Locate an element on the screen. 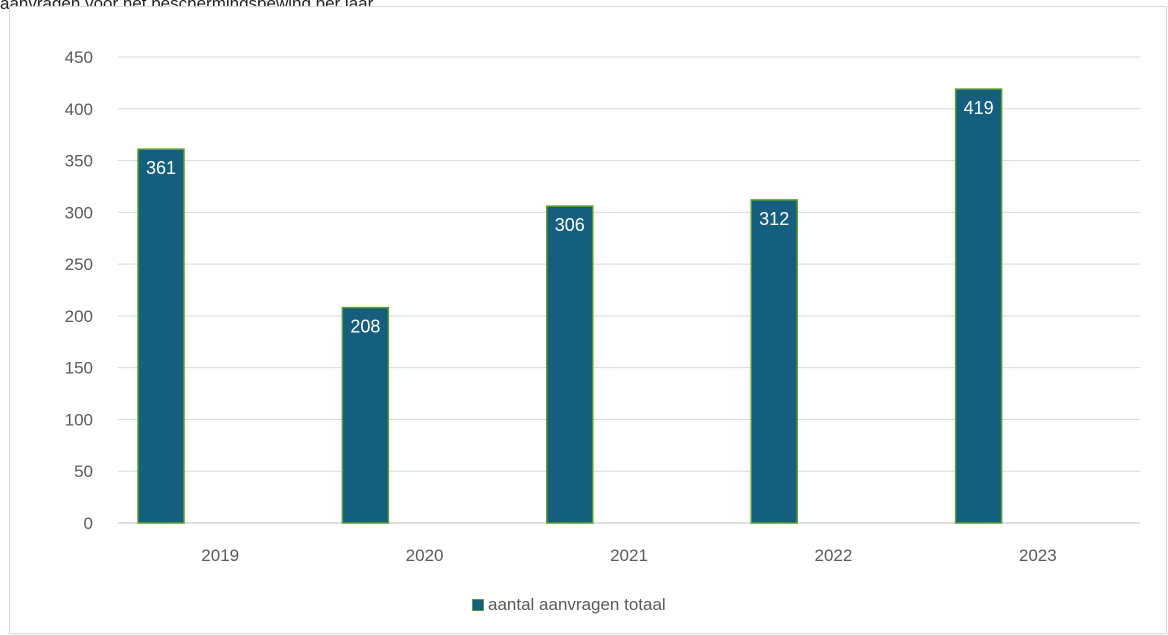  data-label: 208 is located at coordinates (365, 327).